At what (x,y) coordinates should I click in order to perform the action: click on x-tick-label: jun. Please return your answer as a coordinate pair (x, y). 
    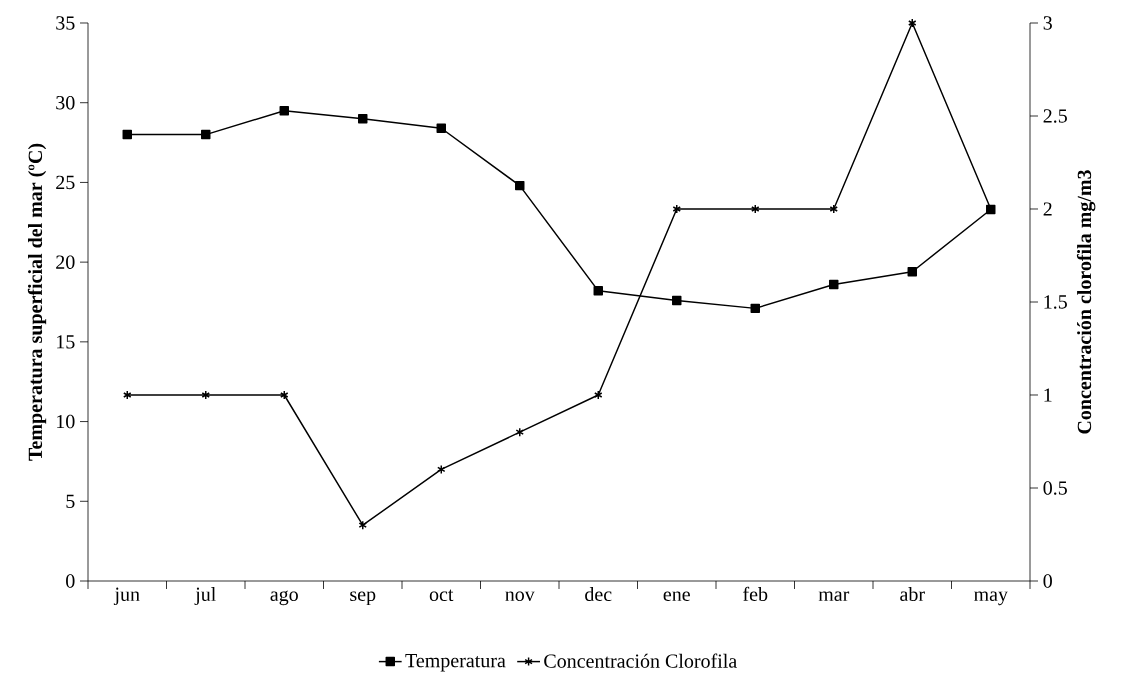
    Looking at the image, I should click on (126, 596).